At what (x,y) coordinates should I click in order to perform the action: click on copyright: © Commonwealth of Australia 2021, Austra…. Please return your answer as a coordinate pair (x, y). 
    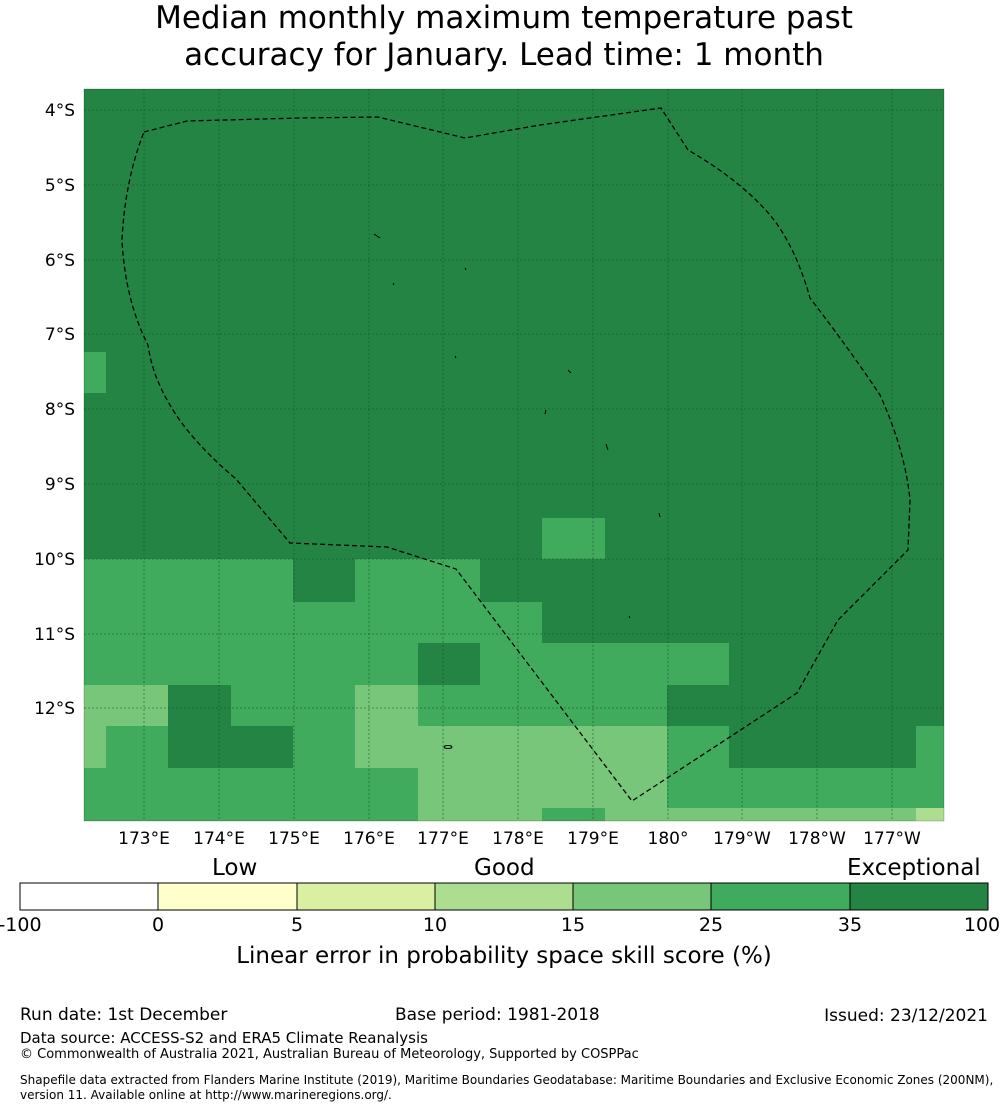
    Looking at the image, I should click on (329, 1054).